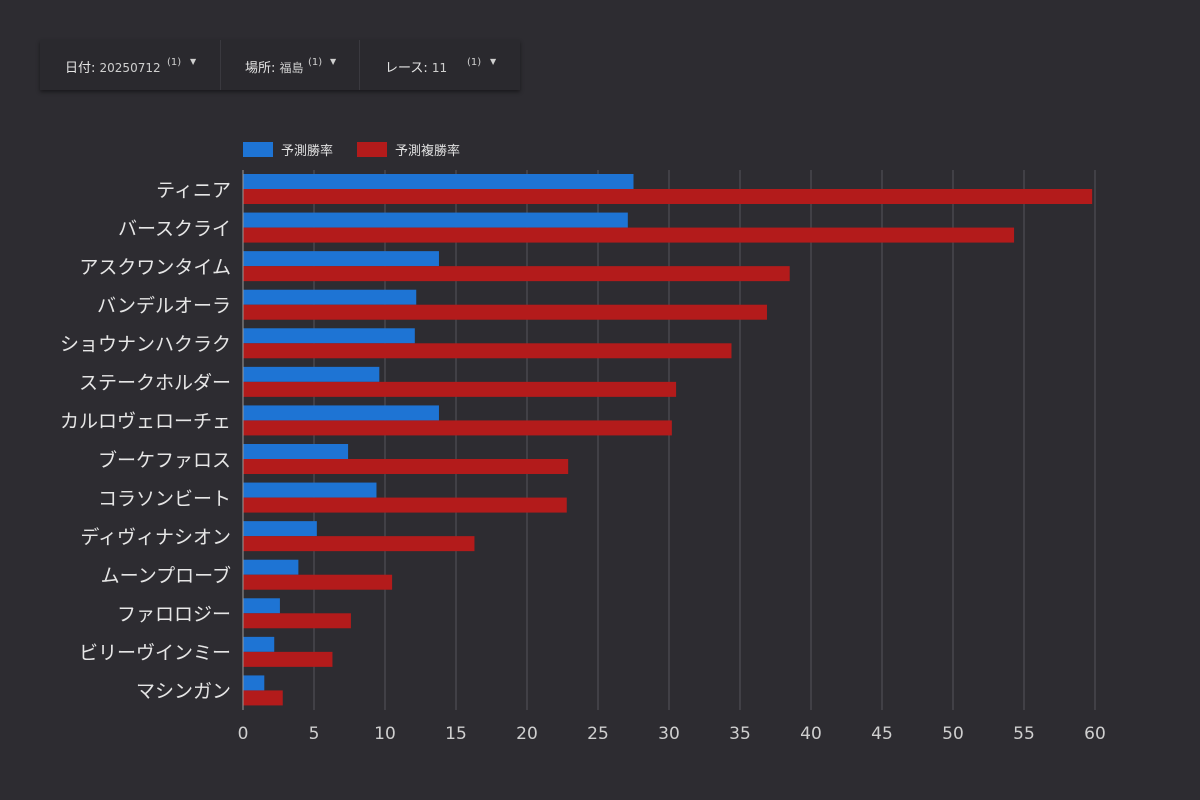 The width and height of the screenshot is (1200, 800). What do you see at coordinates (183, 692) in the screenshot?
I see `category-label: マシンガン` at bounding box center [183, 692].